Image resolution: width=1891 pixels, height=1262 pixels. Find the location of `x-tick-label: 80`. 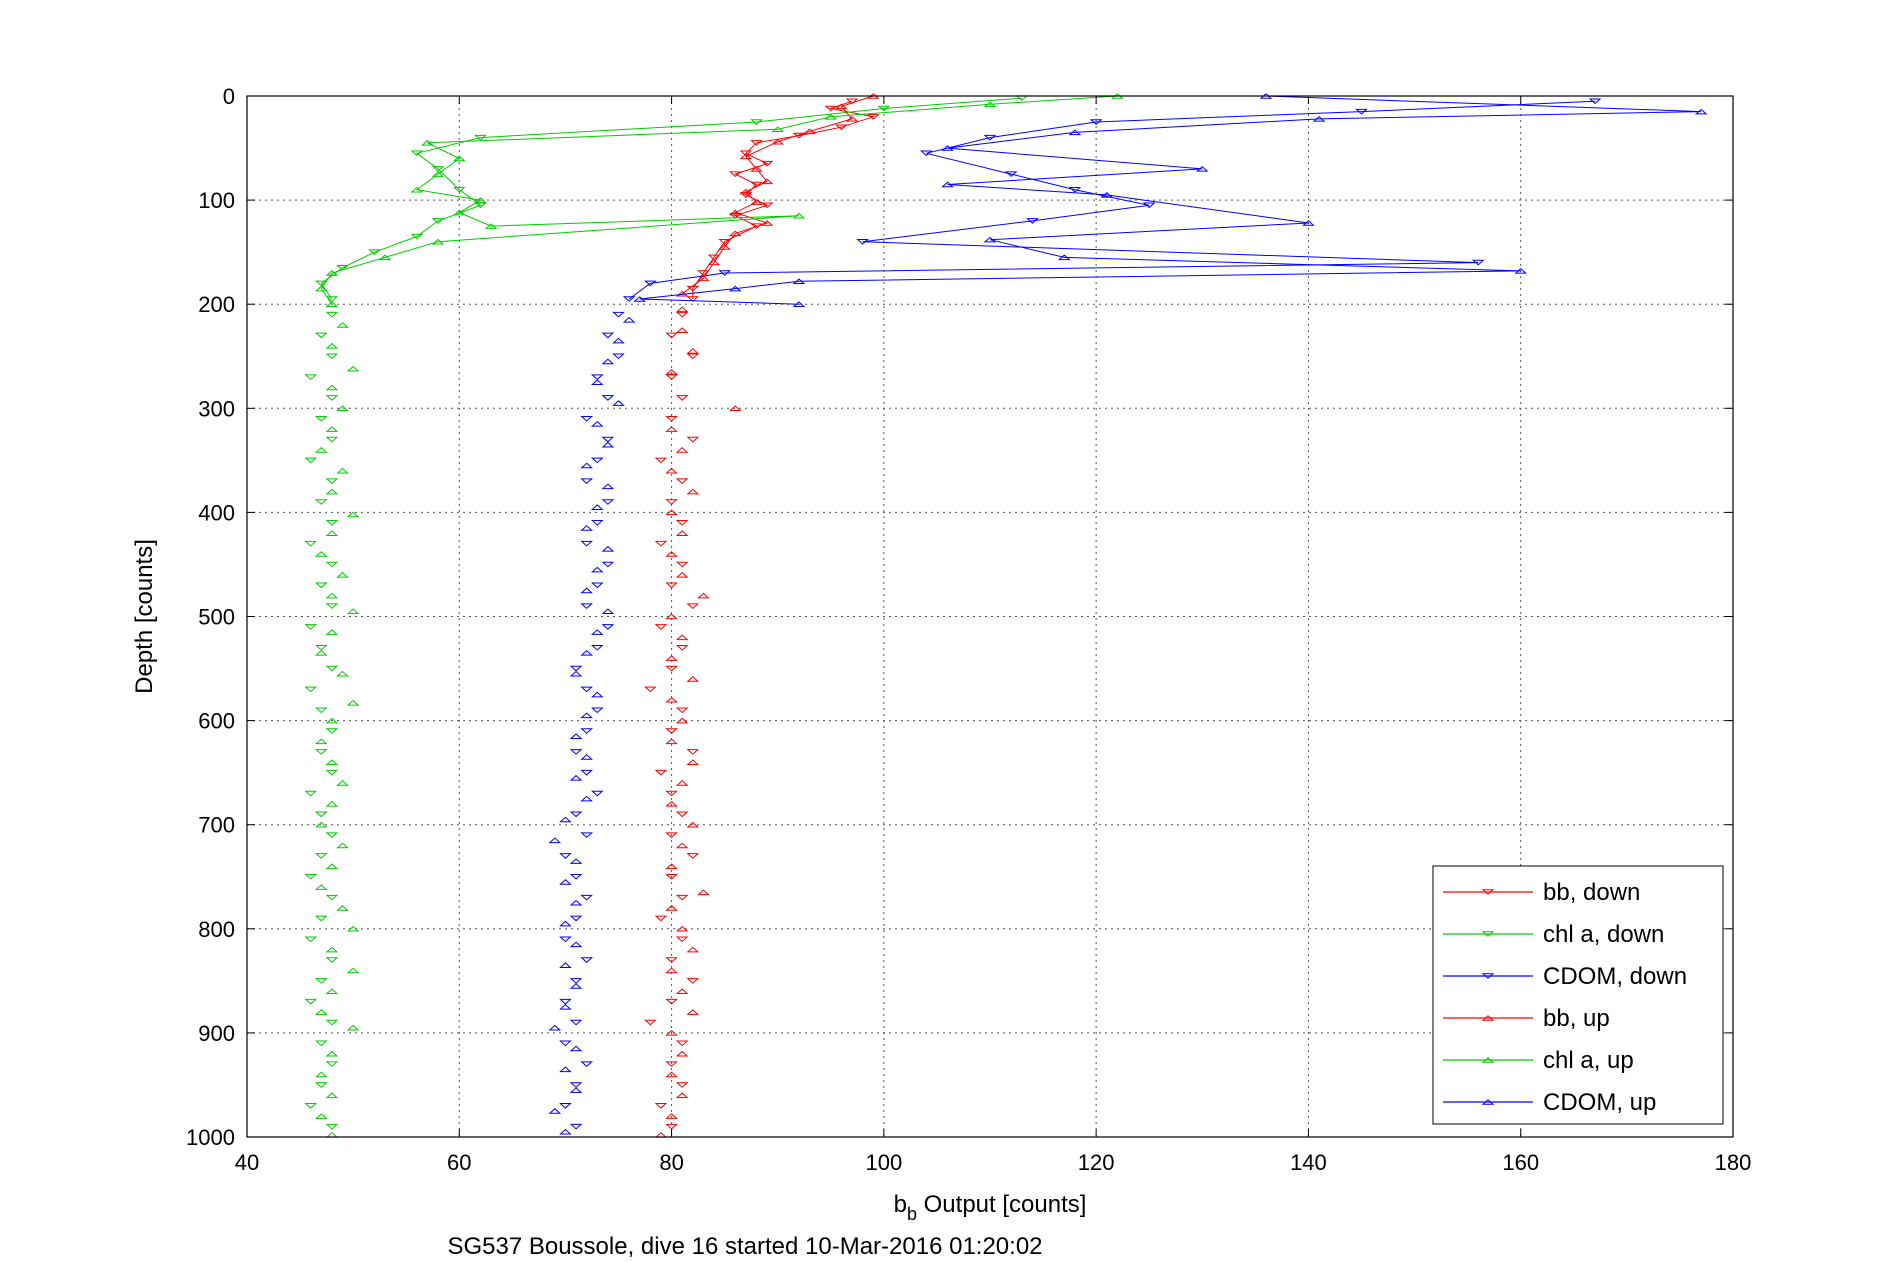

x-tick-label: 80 is located at coordinates (671, 1162).